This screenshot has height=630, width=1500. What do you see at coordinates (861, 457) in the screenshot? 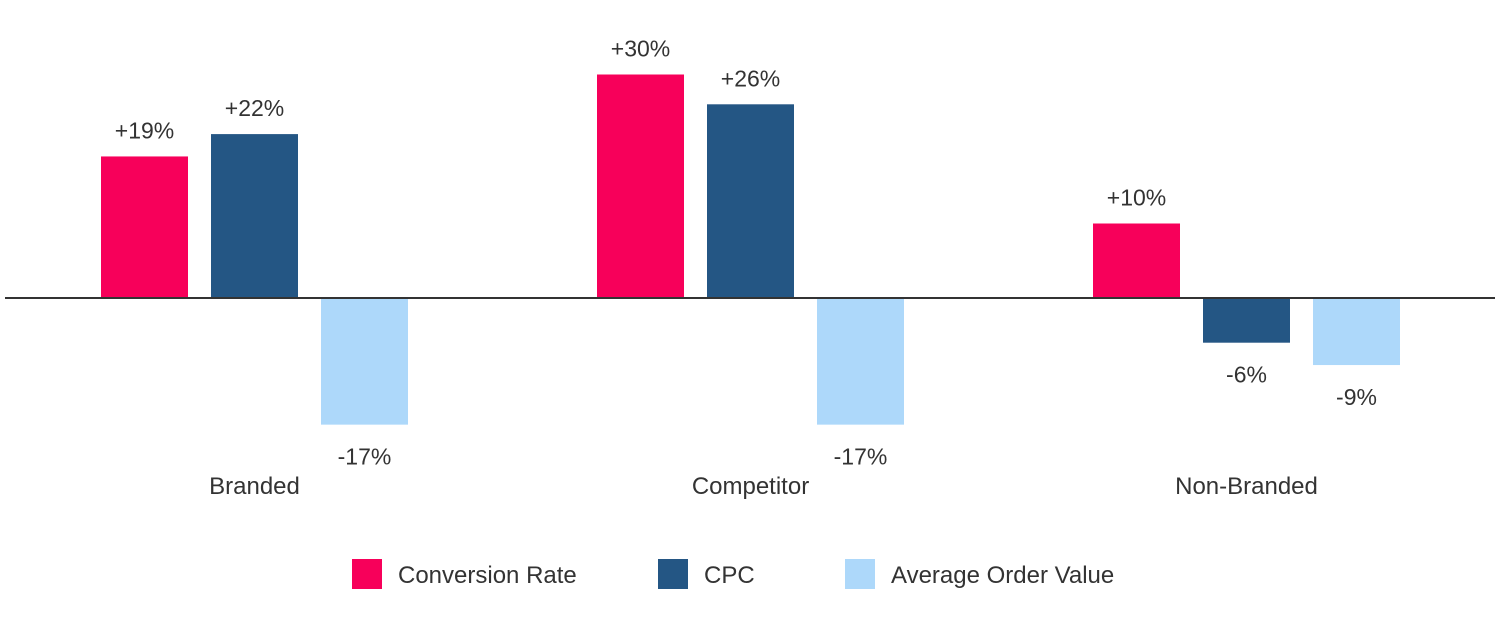
I see `data-label-competitor-average-order-value: -17%` at bounding box center [861, 457].